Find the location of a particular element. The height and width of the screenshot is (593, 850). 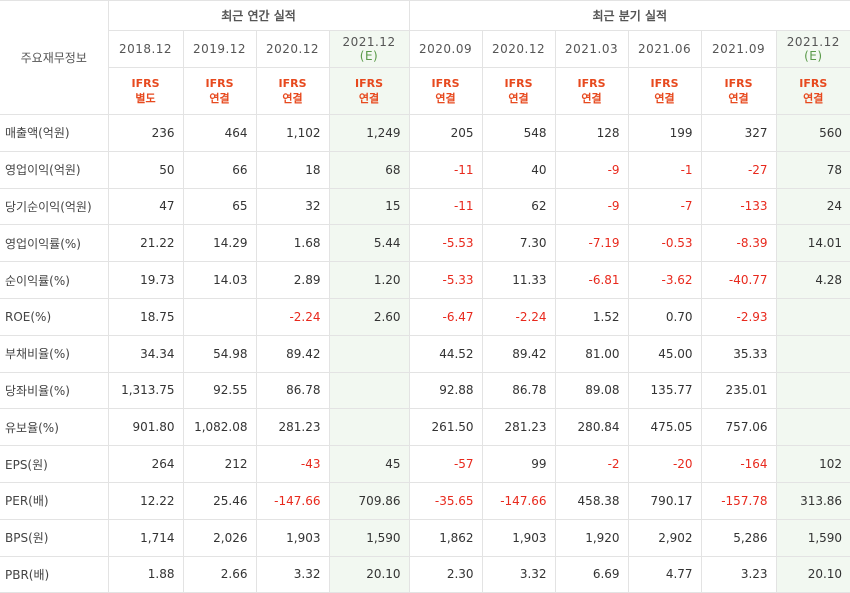

row-label: 영업이익(억원) is located at coordinates (54, 169).